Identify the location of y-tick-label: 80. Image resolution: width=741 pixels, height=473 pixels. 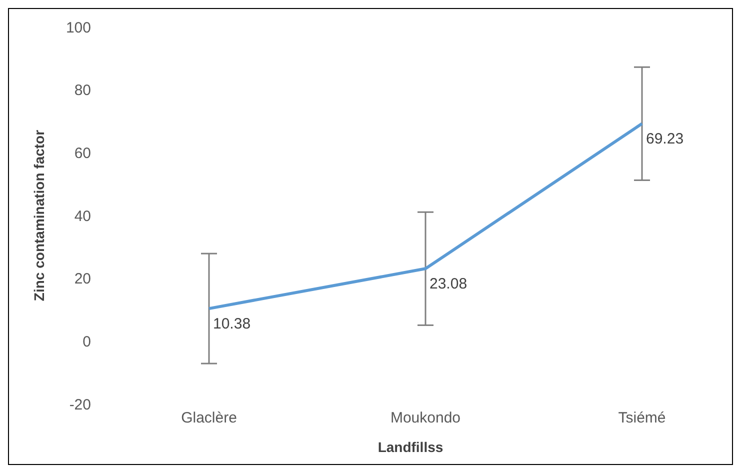
(82, 91).